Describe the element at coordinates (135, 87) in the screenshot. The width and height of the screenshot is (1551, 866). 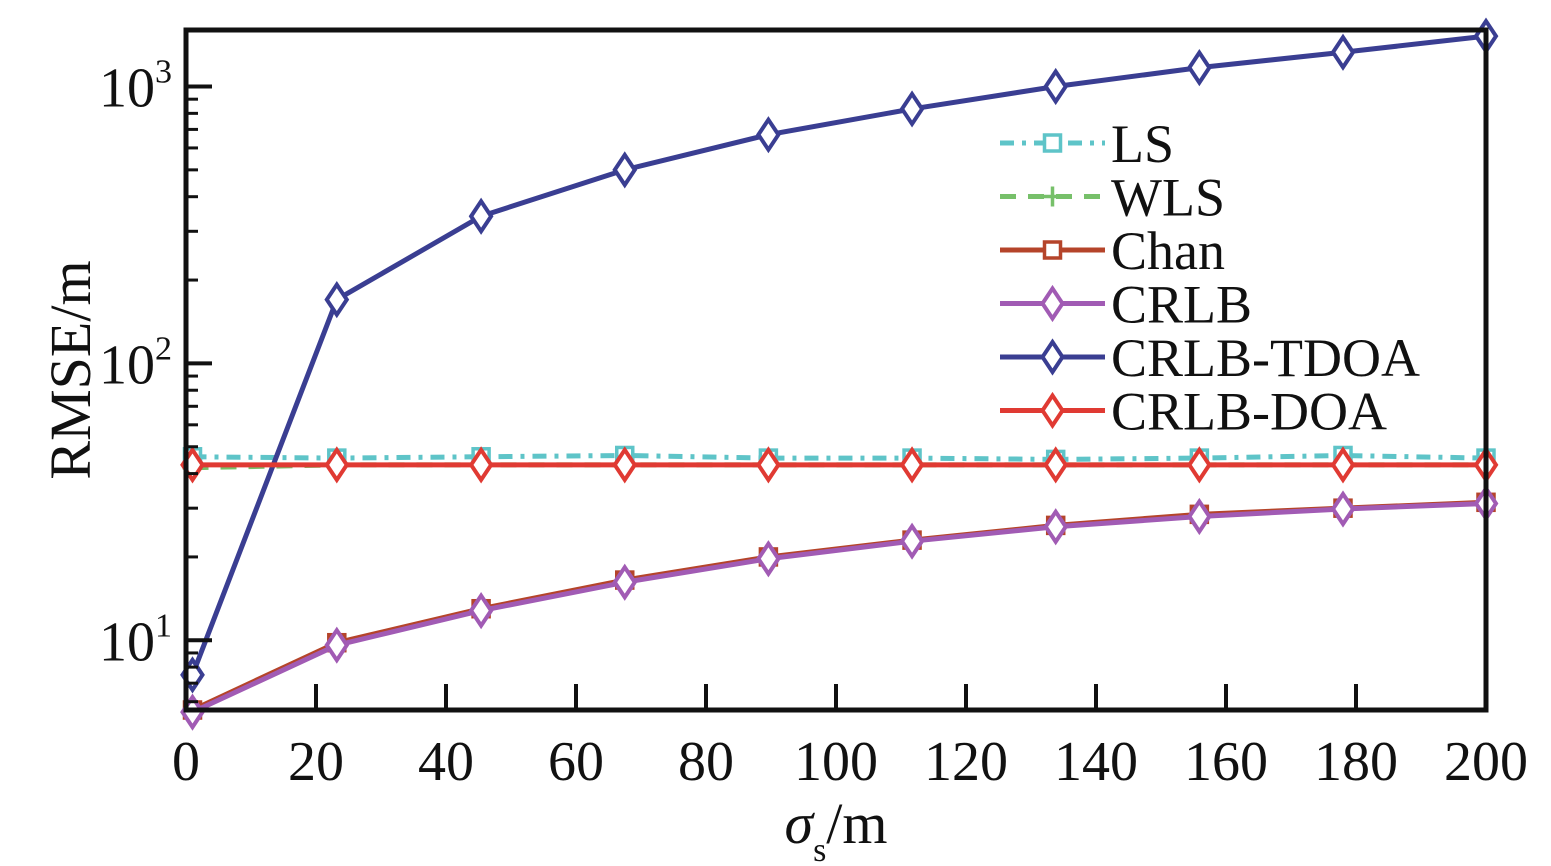
I see `y-tick-label-2: 10³` at that location.